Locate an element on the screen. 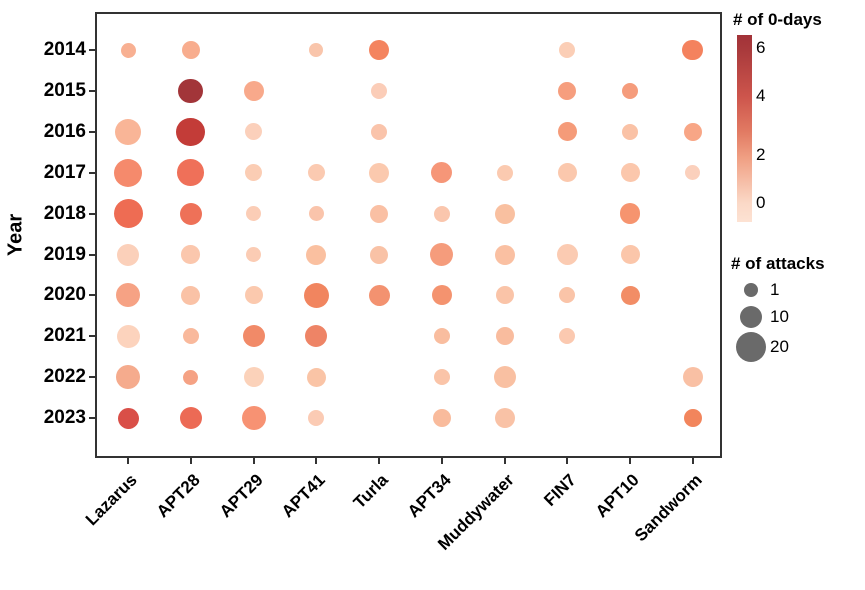  x-tick-label-Sandworm: Sandworm is located at coordinates (668, 508).